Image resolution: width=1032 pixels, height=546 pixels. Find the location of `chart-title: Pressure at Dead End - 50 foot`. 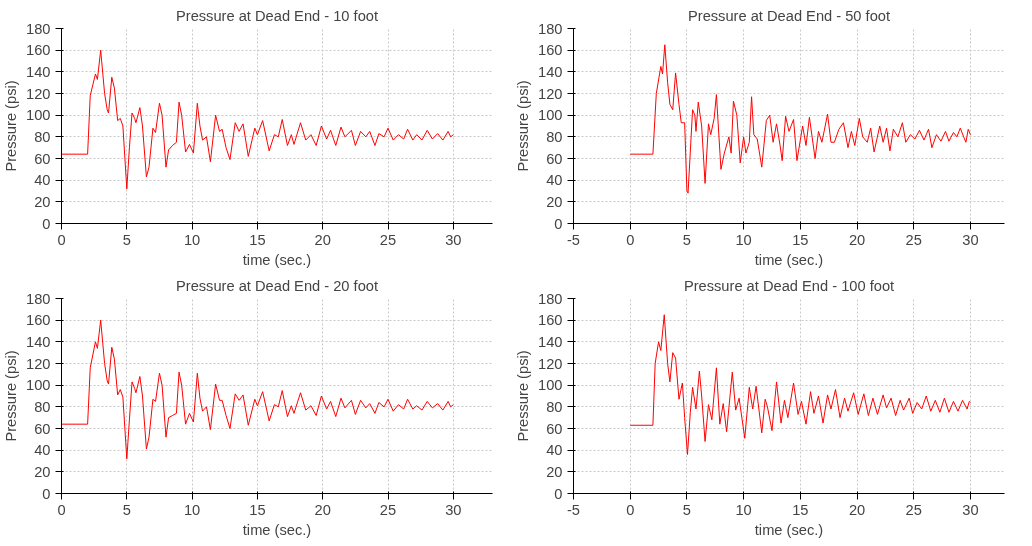

chart-title: Pressure at Dead End - 50 foot is located at coordinates (789, 15).